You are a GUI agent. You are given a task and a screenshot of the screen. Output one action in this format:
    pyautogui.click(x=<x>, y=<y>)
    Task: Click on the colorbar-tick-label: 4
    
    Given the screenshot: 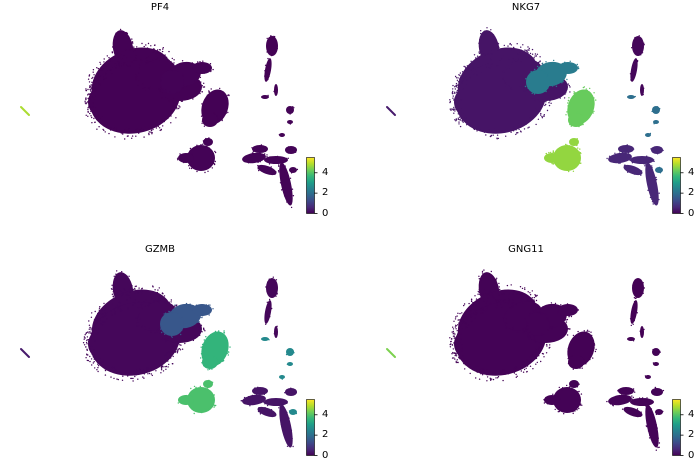 What is the action you would take?
    pyautogui.click(x=691, y=414)
    